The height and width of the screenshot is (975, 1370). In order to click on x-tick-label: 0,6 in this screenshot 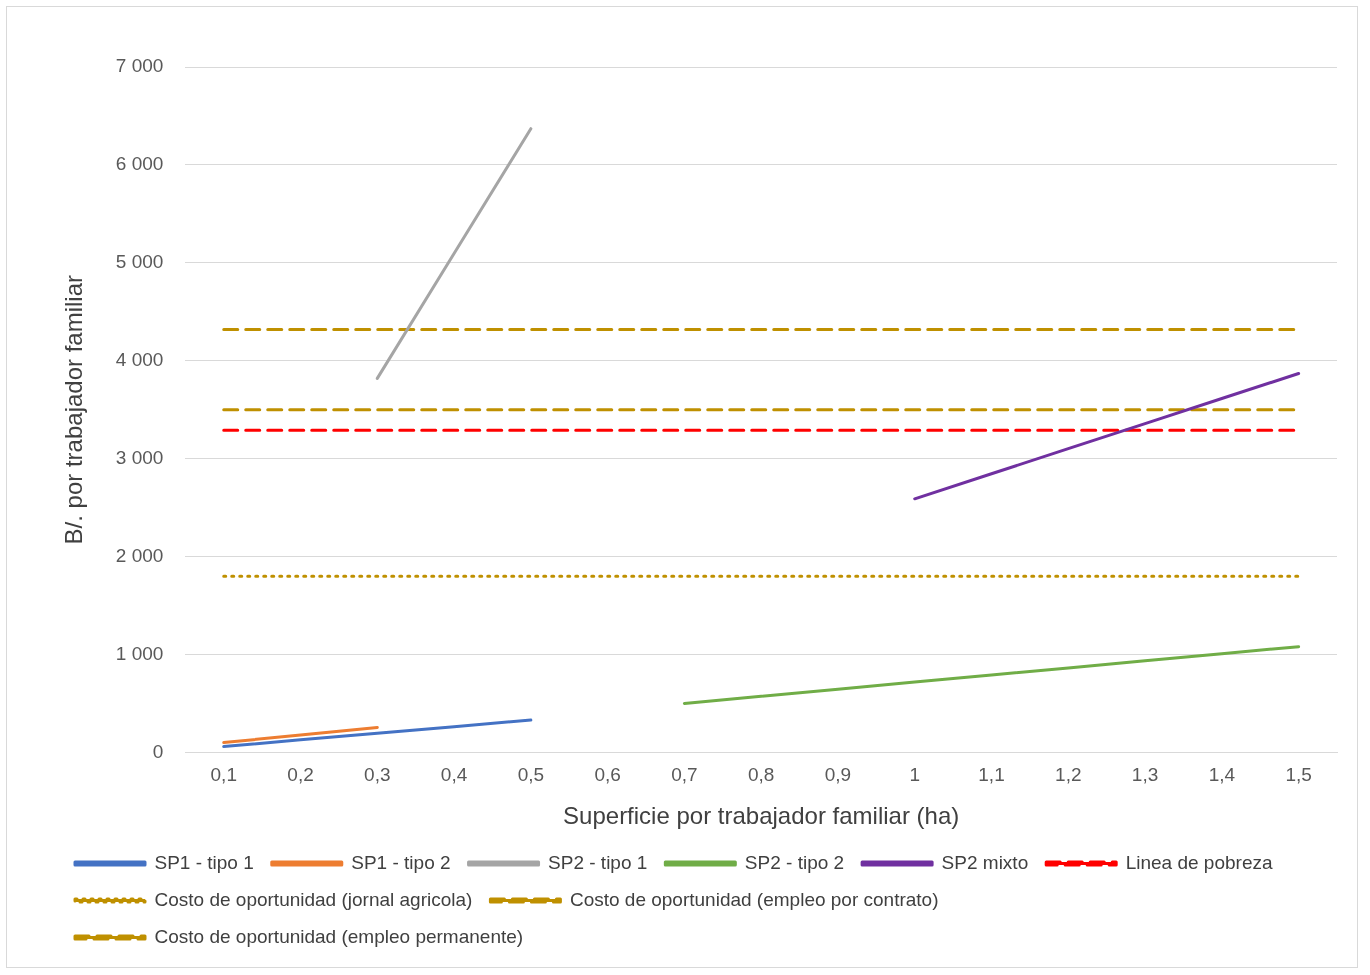, I will do `click(607, 775)`.